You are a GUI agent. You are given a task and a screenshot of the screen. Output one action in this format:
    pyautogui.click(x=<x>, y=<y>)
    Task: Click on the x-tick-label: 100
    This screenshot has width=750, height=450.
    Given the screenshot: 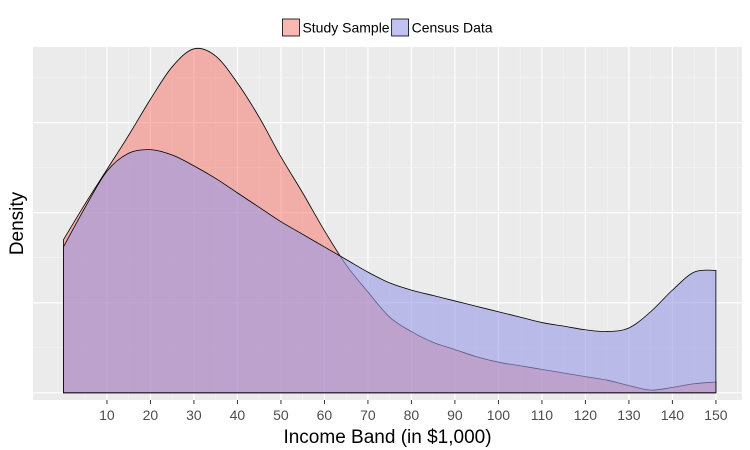 What is the action you would take?
    pyautogui.click(x=499, y=415)
    